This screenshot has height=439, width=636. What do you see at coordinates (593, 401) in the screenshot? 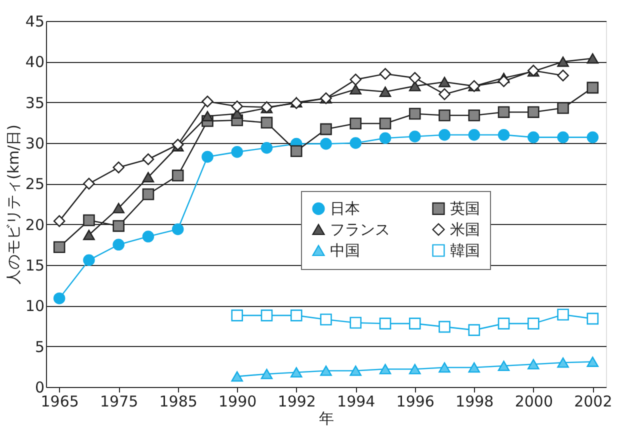
I see `x-tick-label: 2002` at bounding box center [593, 401].